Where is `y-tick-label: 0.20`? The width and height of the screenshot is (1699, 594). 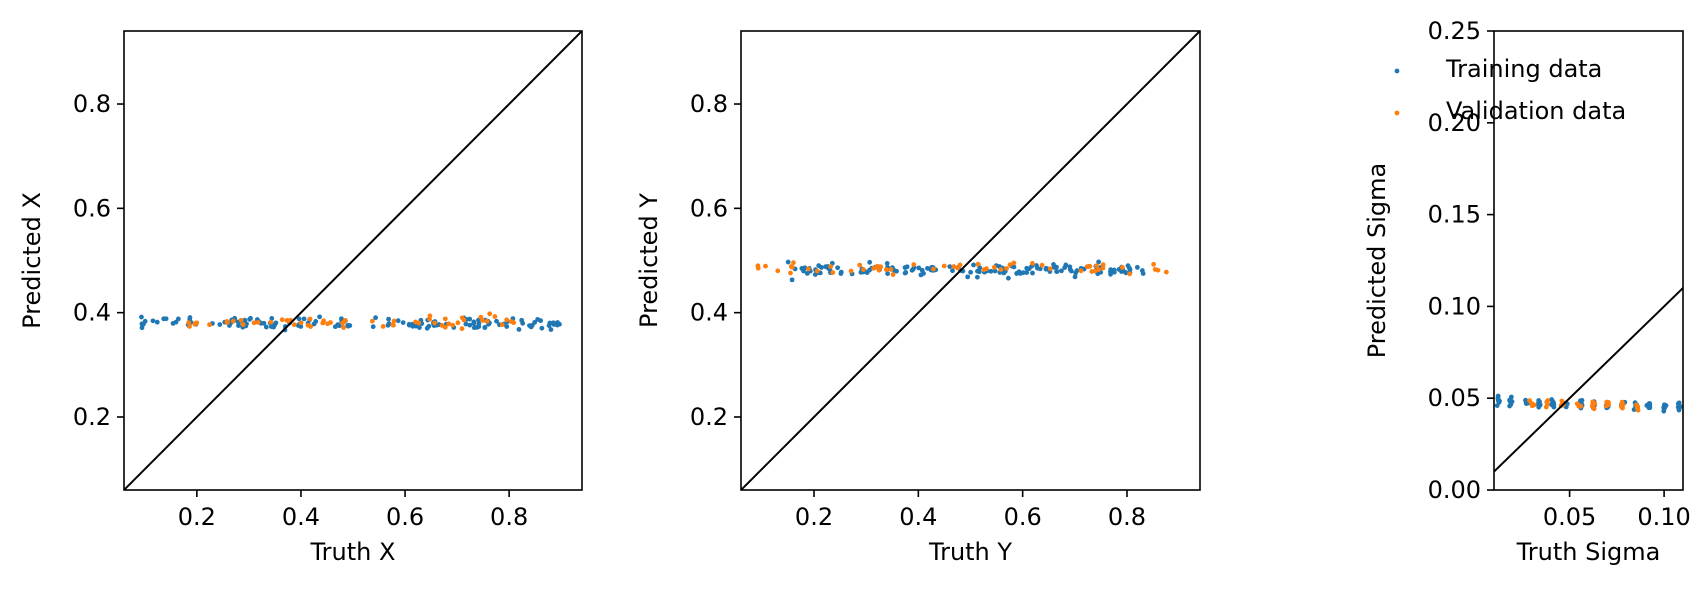
y-tick-label: 0.20 is located at coordinates (1454, 123).